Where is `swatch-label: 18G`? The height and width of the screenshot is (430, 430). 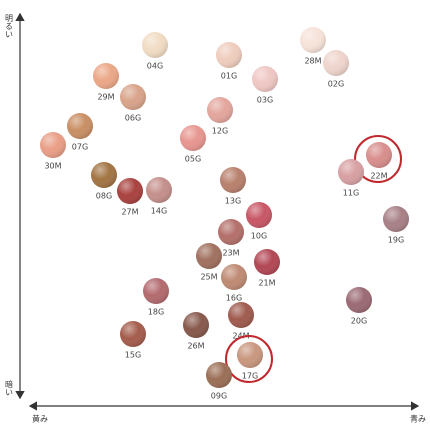 swatch-label: 18G is located at coordinates (156, 312).